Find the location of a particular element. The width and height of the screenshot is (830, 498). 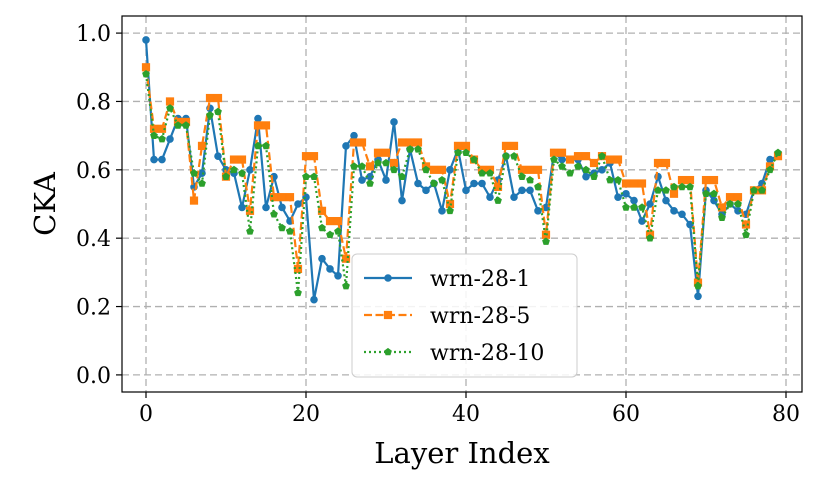

legend-label: wrn-28-1 is located at coordinates (480, 279).